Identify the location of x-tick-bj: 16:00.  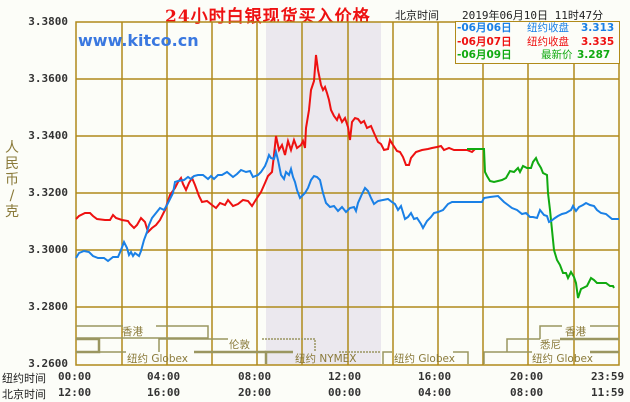
(164, 392).